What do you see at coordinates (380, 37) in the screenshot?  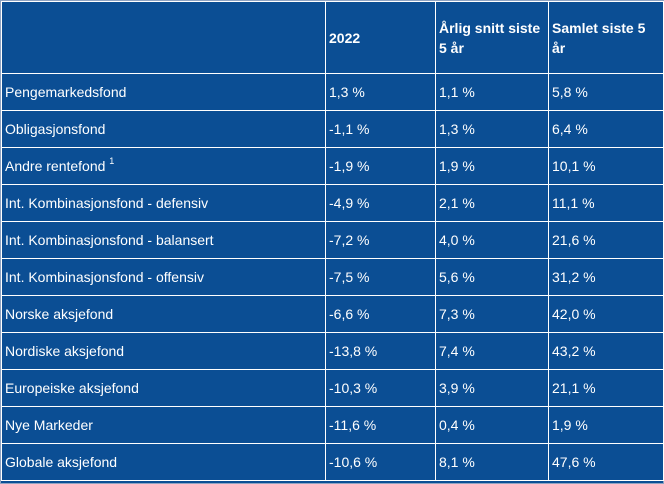 I see `header-2022: 2022` at bounding box center [380, 37].